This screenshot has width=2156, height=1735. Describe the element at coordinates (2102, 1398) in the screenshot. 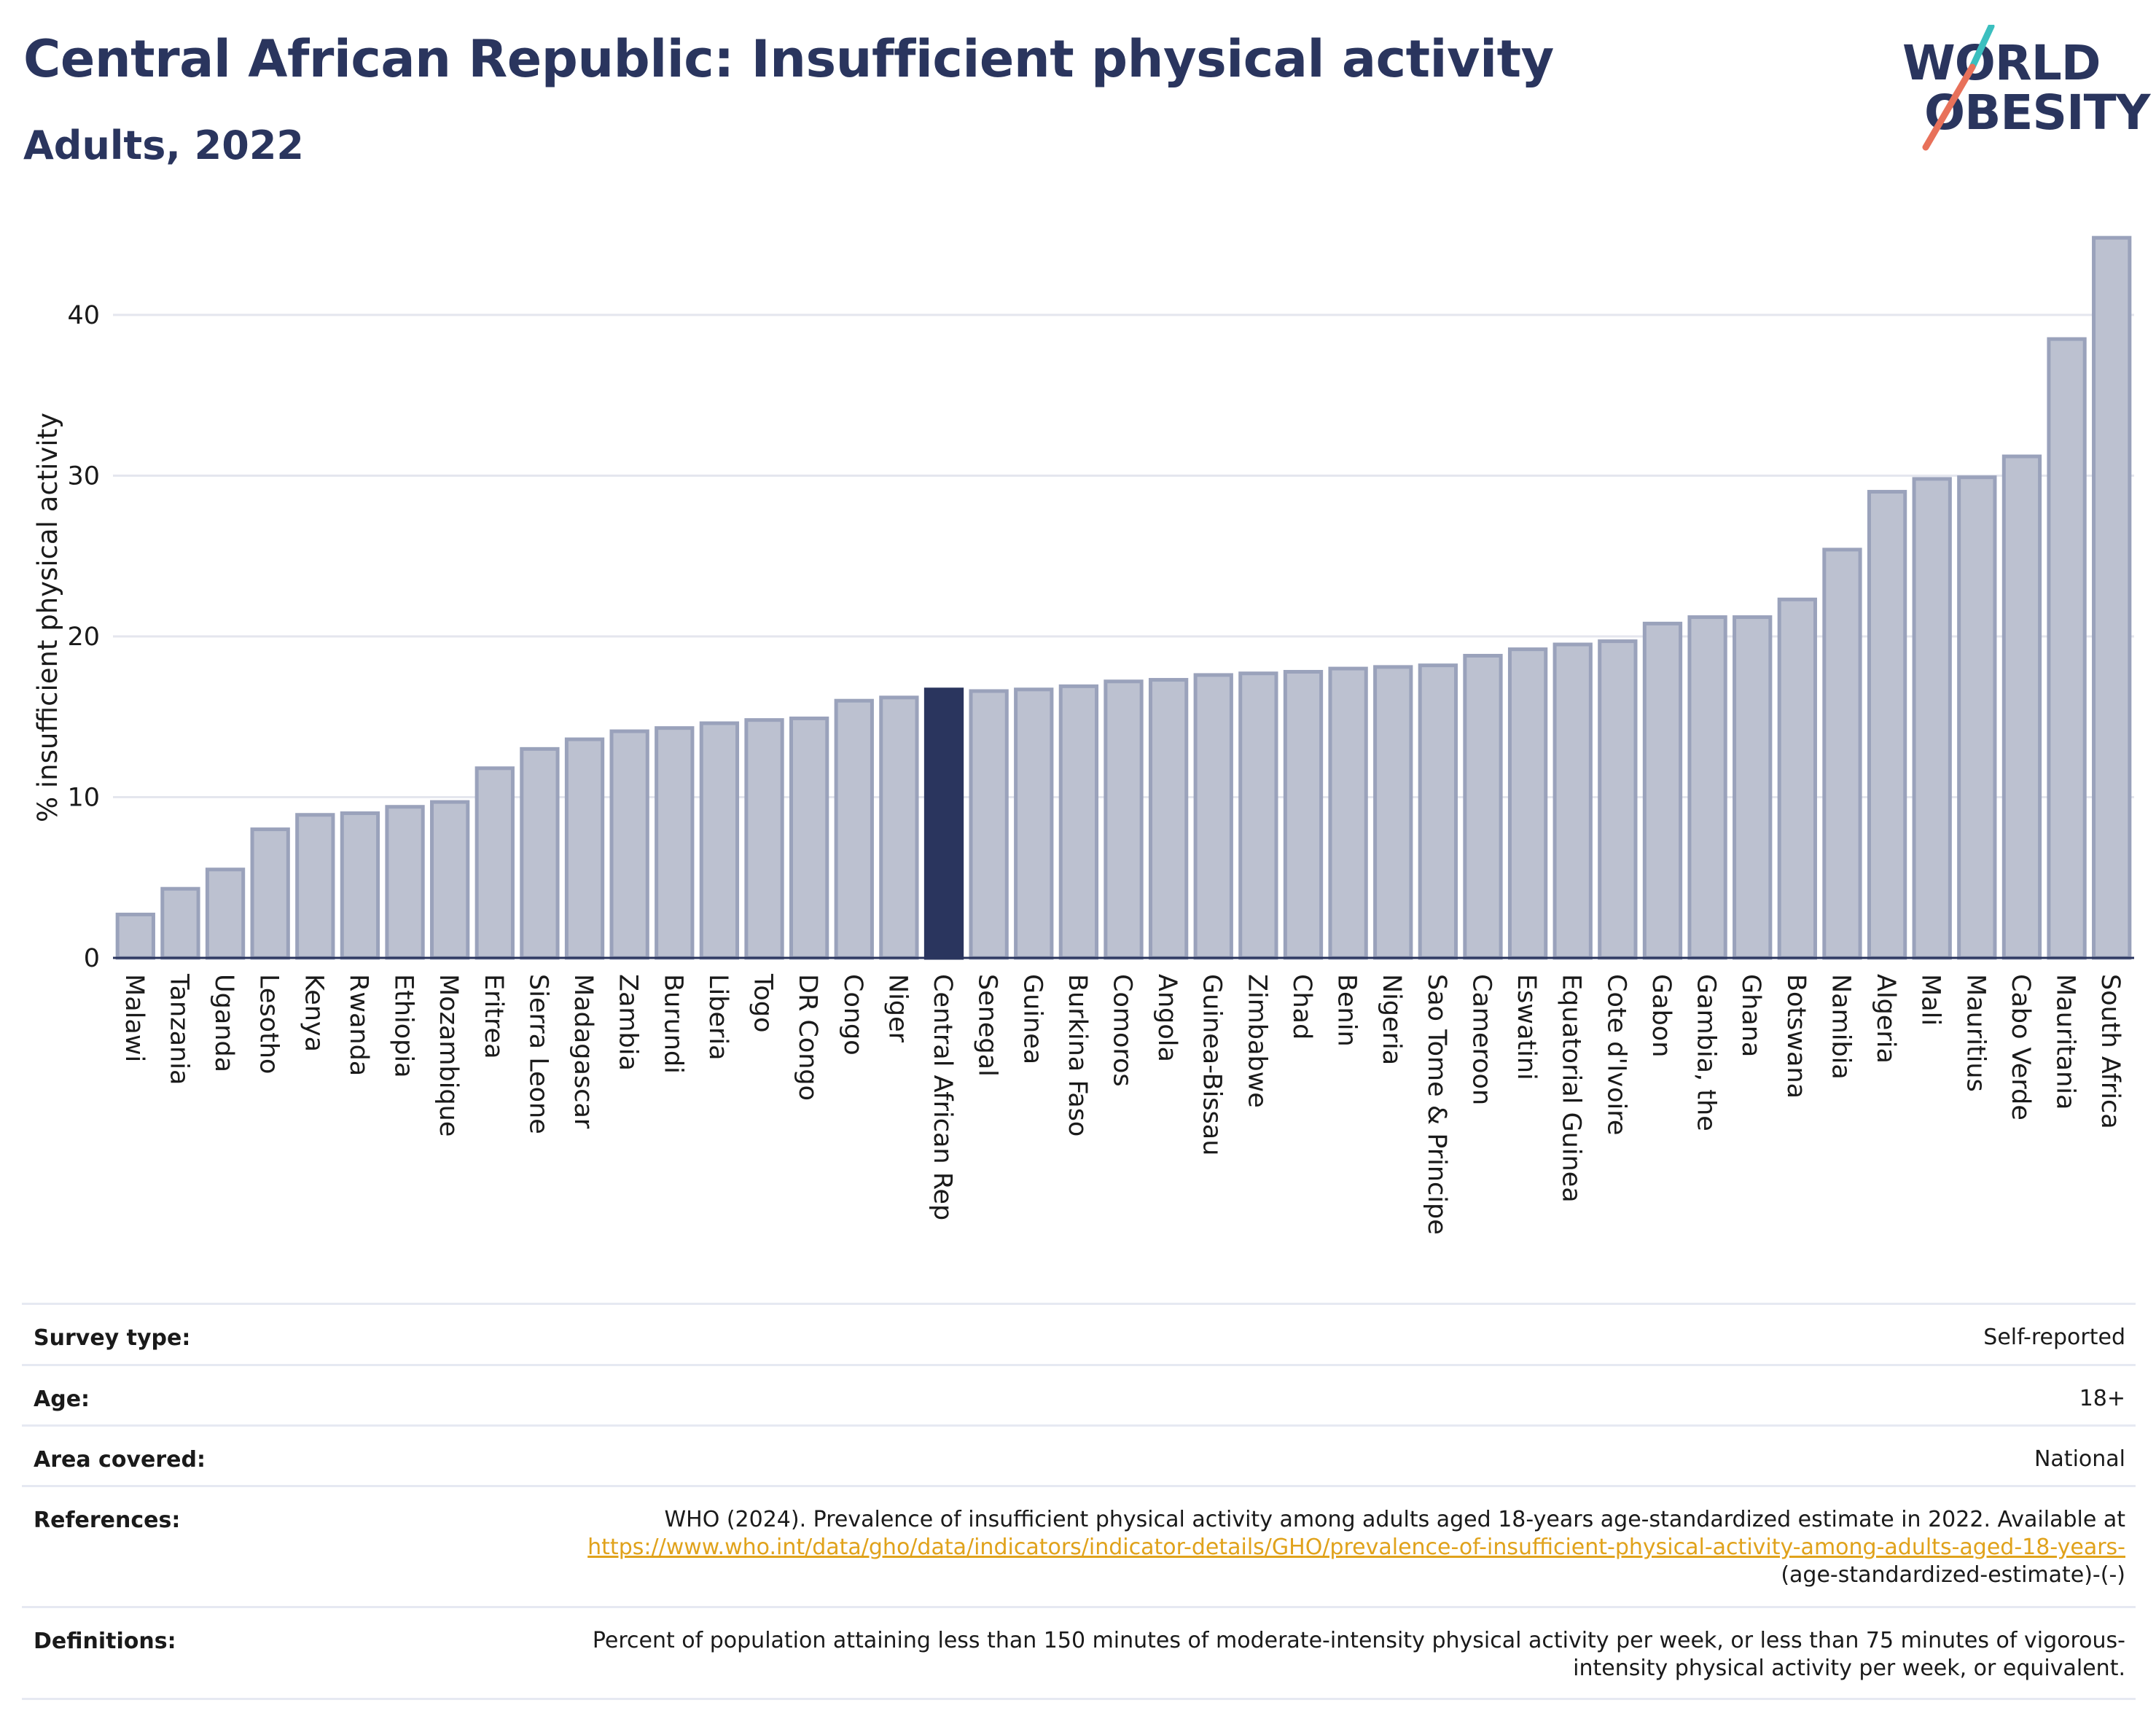

I see `info-value: 18+` at that location.